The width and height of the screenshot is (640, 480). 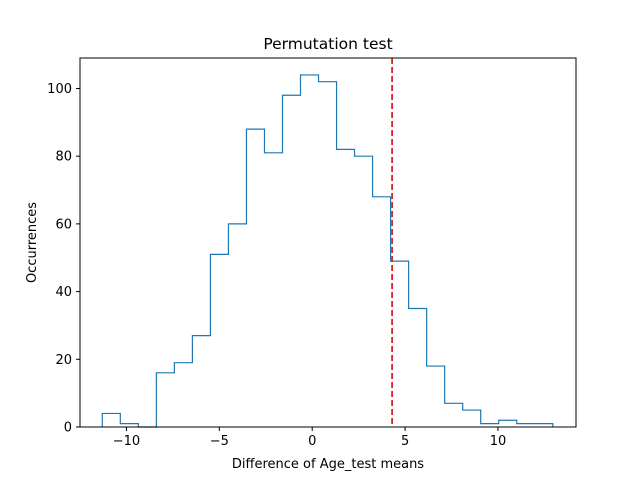 What do you see at coordinates (498, 441) in the screenshot?
I see `x-tick-label: 10` at bounding box center [498, 441].